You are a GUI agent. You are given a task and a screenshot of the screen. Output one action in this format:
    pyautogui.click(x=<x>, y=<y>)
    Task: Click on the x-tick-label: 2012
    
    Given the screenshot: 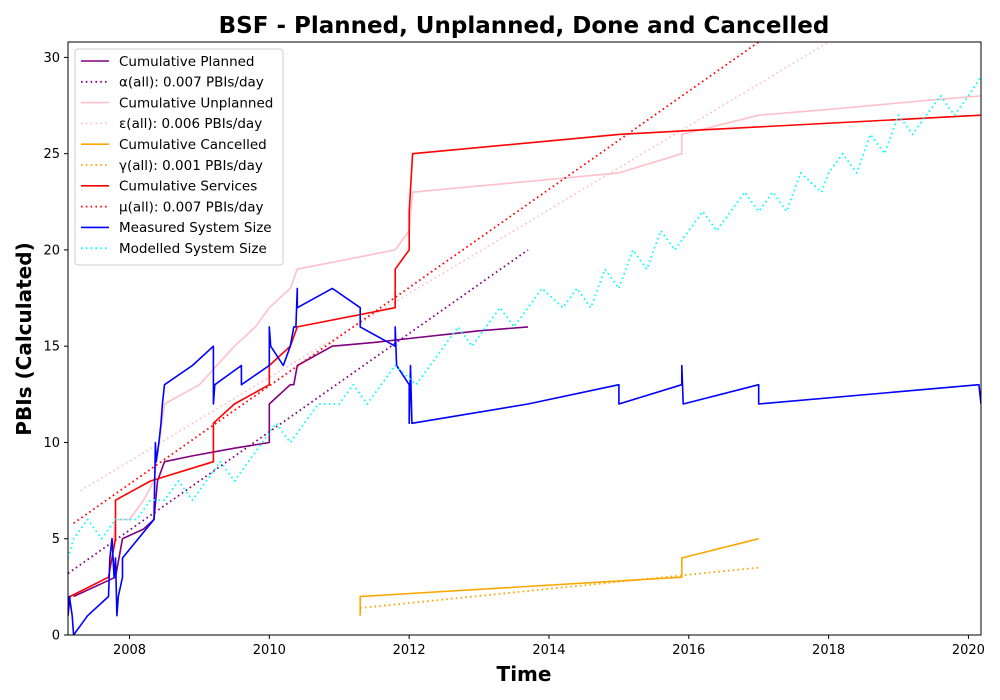 What is the action you would take?
    pyautogui.click(x=409, y=650)
    